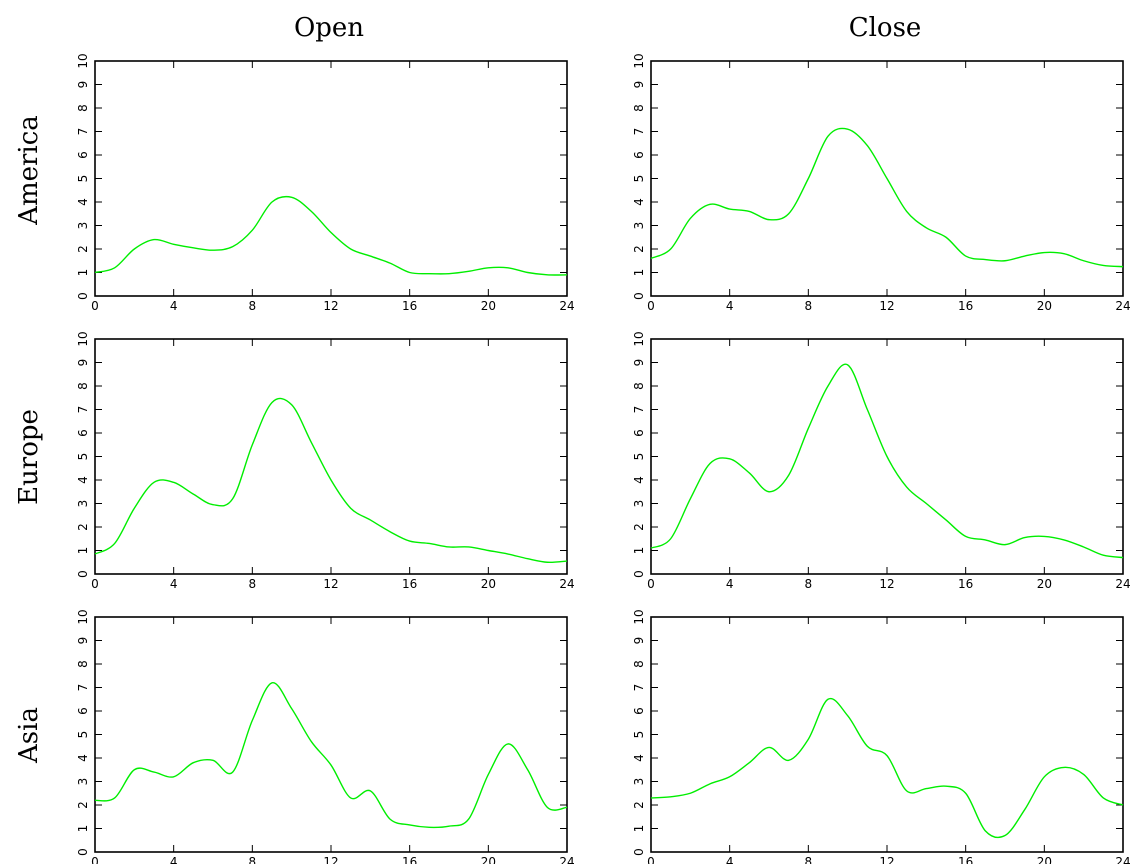 Image resolution: width=1133 pixels, height=864 pixels. Describe the element at coordinates (887, 197) in the screenshot. I see `series-line-america-close` at that location.